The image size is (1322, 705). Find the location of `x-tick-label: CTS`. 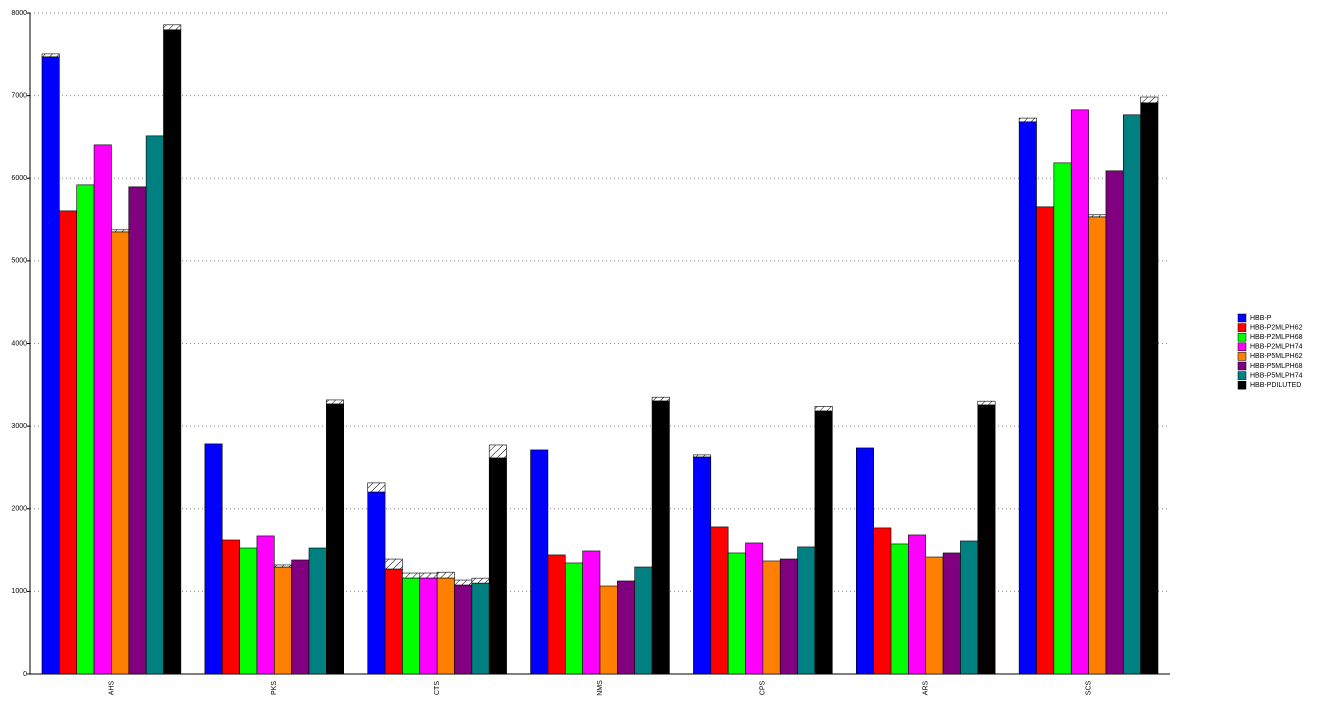

x-tick-label: CTS is located at coordinates (437, 688).